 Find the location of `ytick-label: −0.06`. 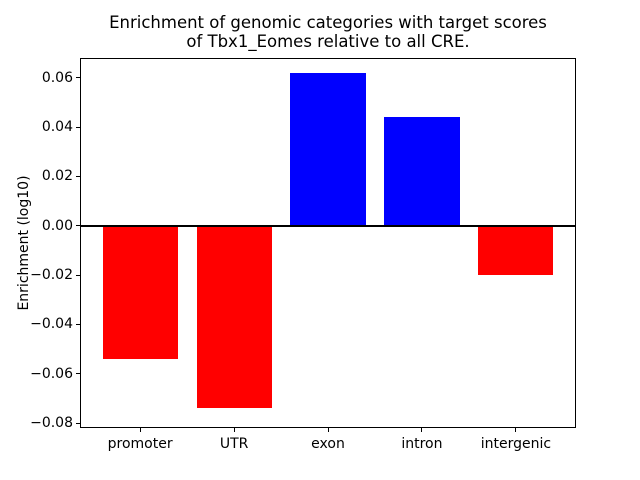

ytick-label: −0.06 is located at coordinates (51, 373).